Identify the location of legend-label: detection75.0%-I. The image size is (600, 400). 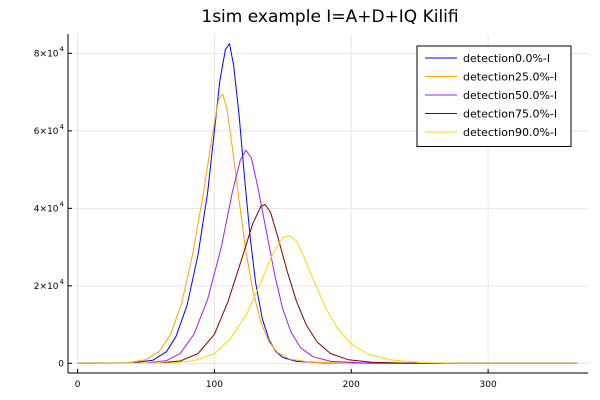
(510, 114).